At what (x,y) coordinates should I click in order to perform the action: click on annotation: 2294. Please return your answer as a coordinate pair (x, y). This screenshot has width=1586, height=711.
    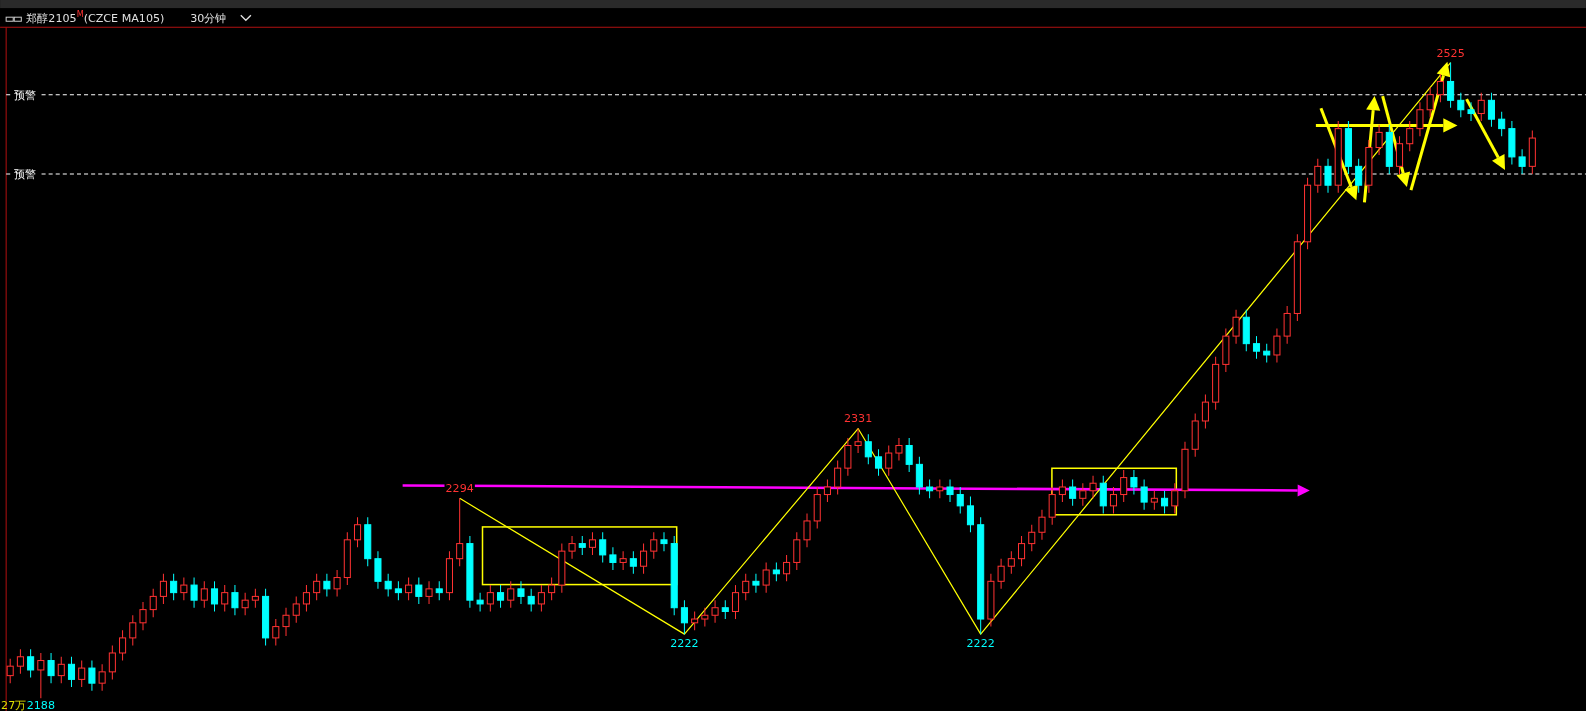
    Looking at the image, I should click on (459, 489).